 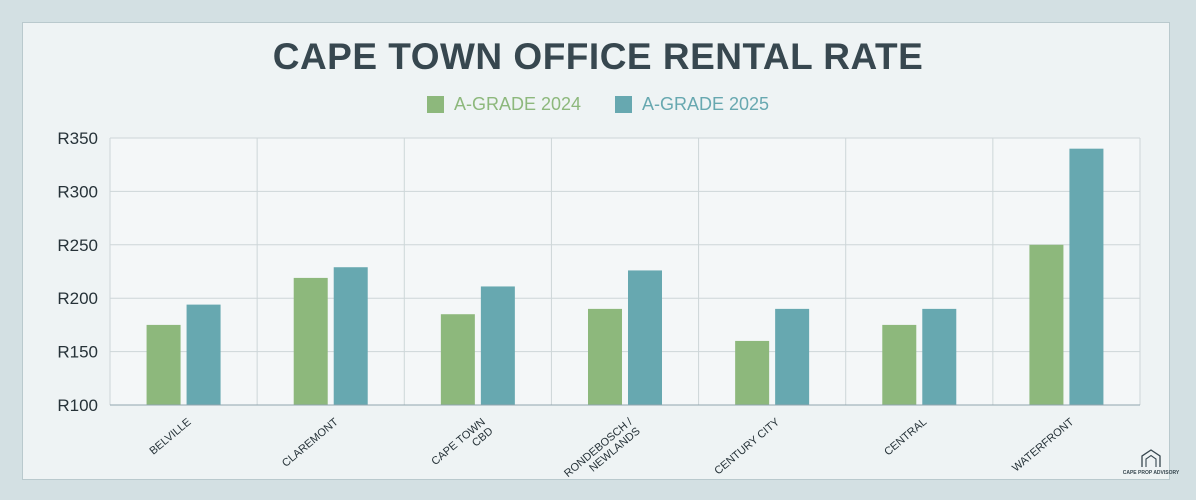 What do you see at coordinates (462, 446) in the screenshot?
I see `x-tick-label: CAPE TOWNCBD` at bounding box center [462, 446].